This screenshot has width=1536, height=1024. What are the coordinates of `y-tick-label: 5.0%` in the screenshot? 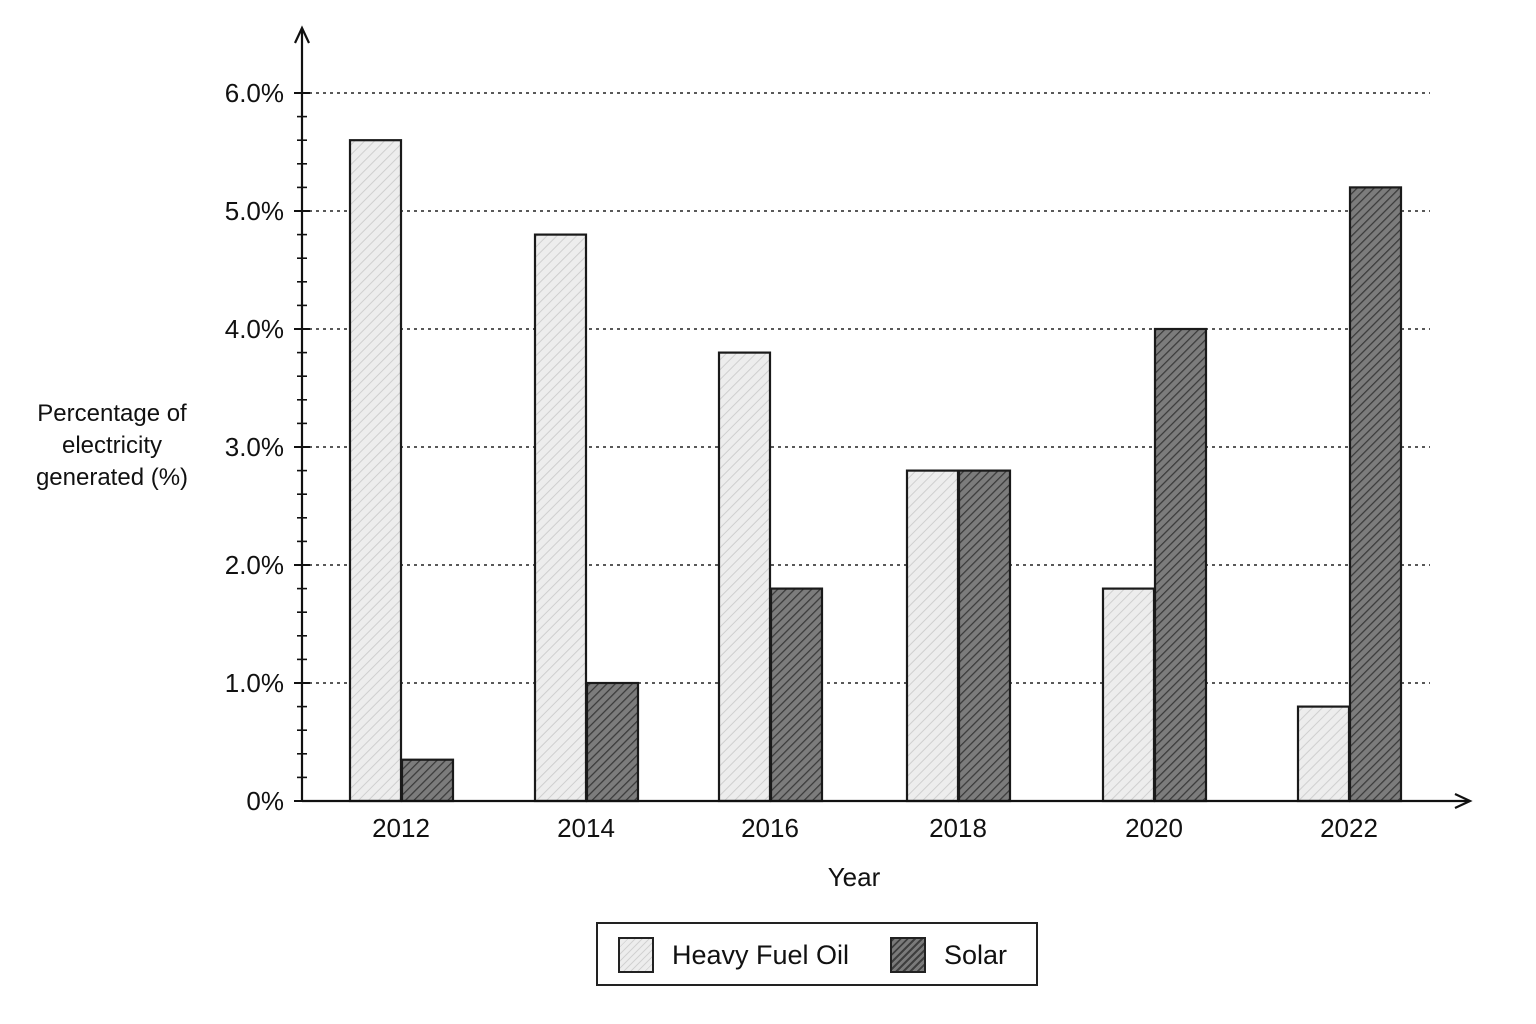 It's located at (254, 211).